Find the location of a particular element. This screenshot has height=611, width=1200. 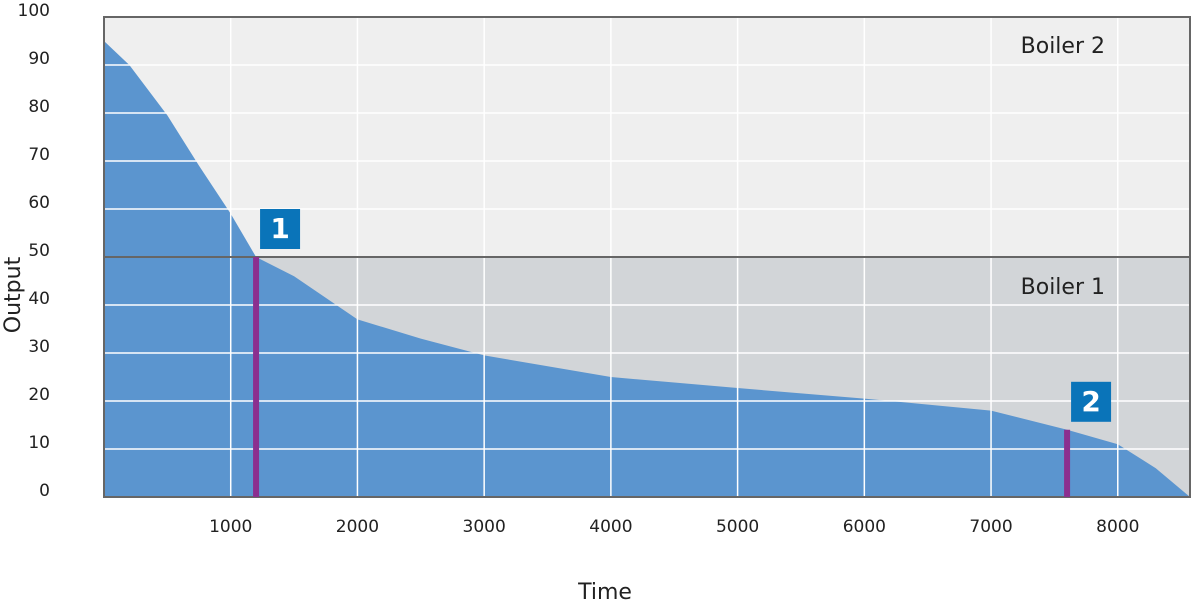

y-tick-label: 100 is located at coordinates (34, 11).